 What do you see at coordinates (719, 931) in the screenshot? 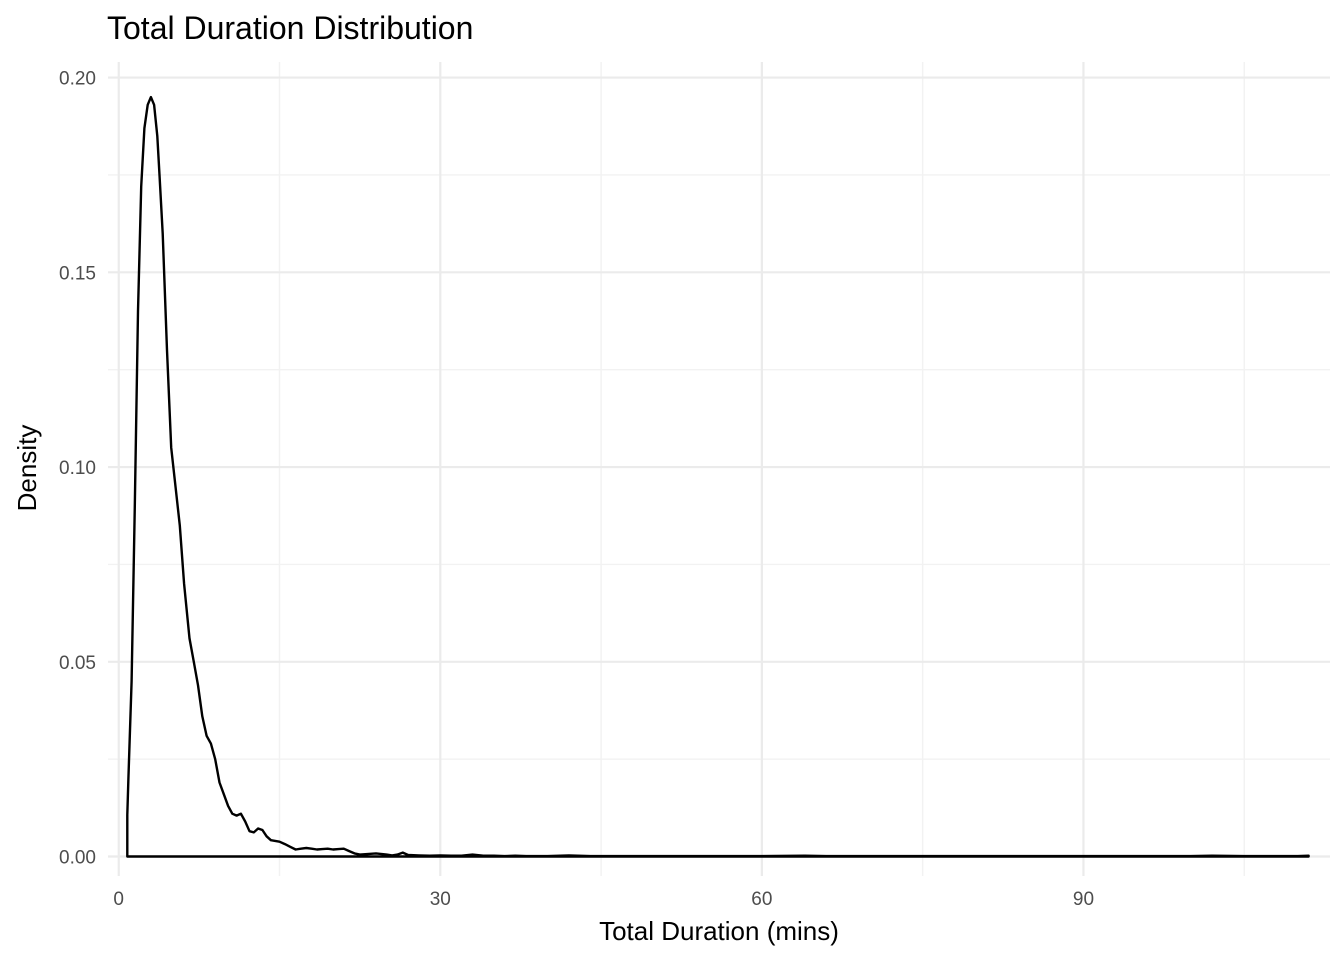
I see `x-axis-title: Total Duration (mins)` at bounding box center [719, 931].